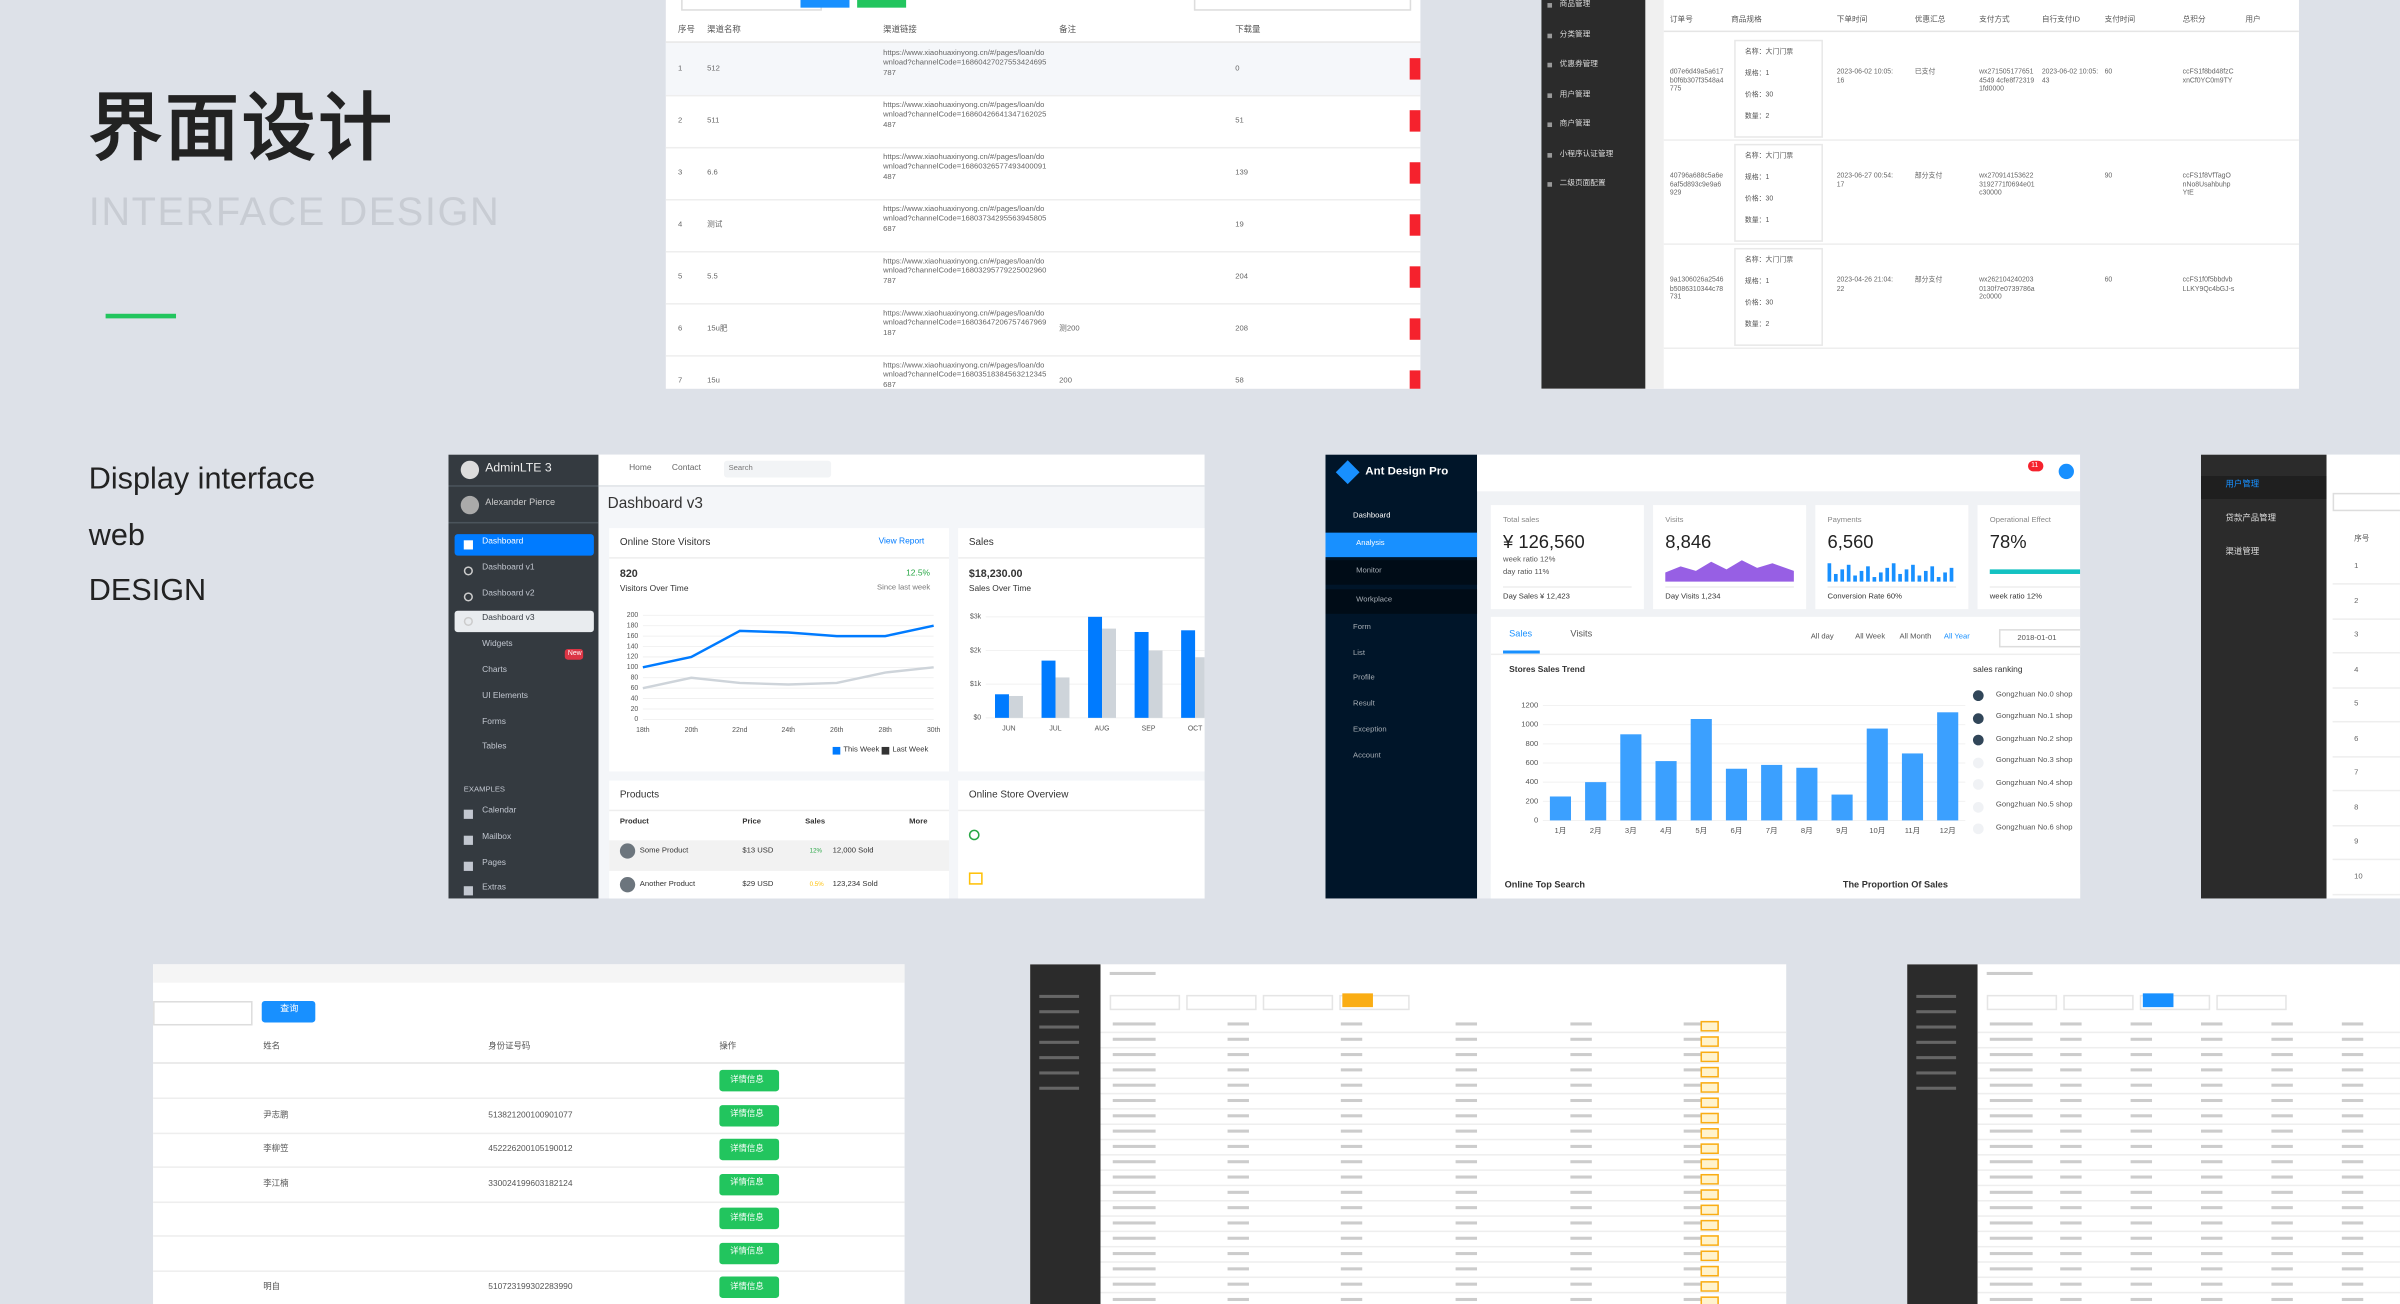  Describe the element at coordinates (1407, 470) in the screenshot. I see `brand: Ant Design Pro` at that location.